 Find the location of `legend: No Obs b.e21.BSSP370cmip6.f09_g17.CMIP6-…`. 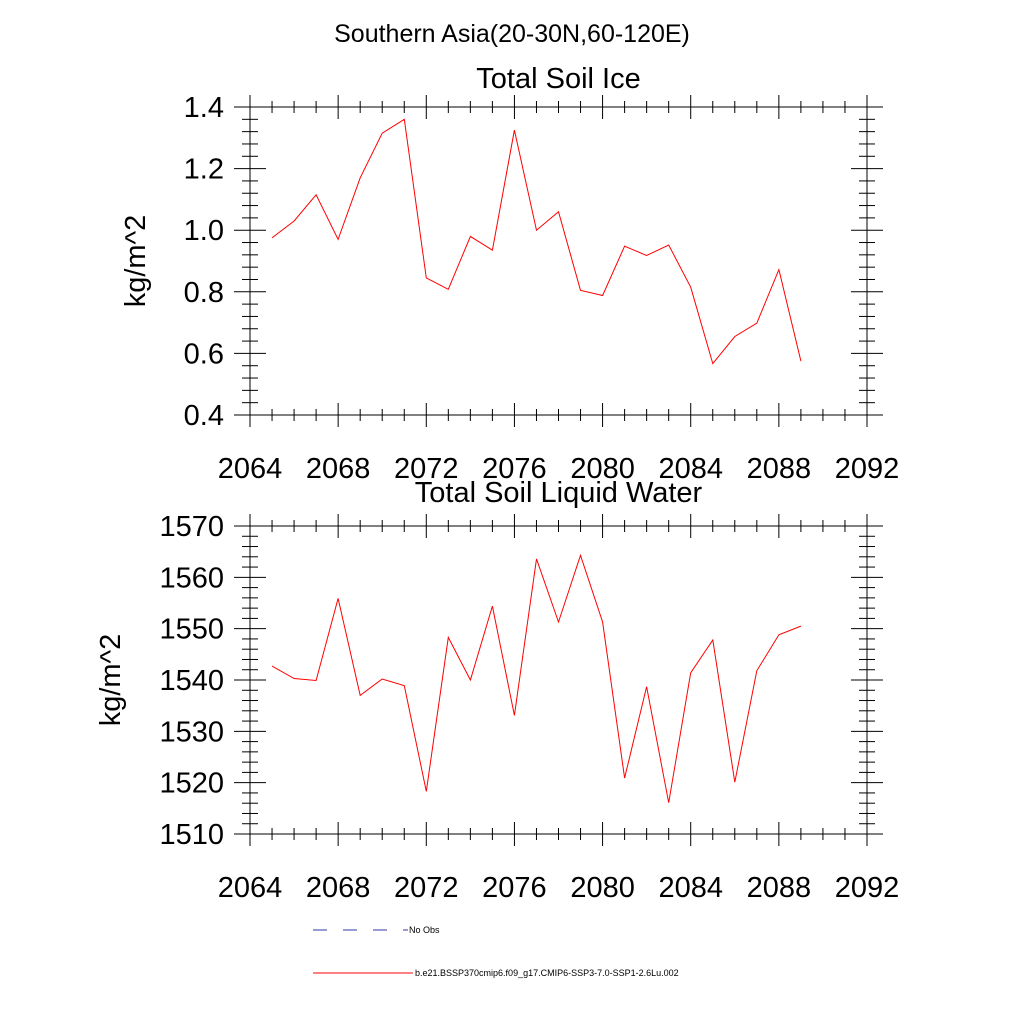

legend: No Obs b.e21.BSSP370cmip6.f09_g17.CMIP6-… is located at coordinates (496, 951).